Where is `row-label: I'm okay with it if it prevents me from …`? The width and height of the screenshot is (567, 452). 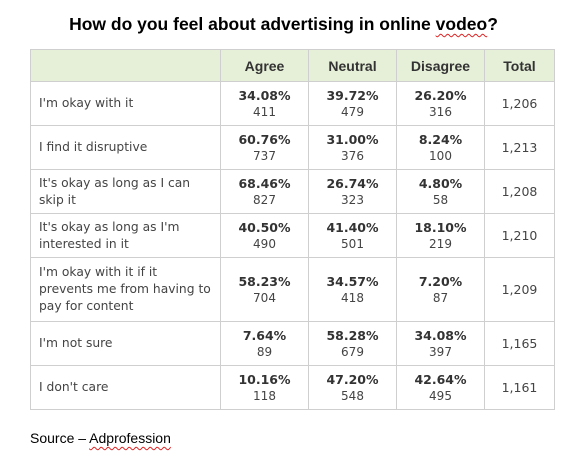 row-label: I'm okay with it if it prevents me from … is located at coordinates (125, 289).